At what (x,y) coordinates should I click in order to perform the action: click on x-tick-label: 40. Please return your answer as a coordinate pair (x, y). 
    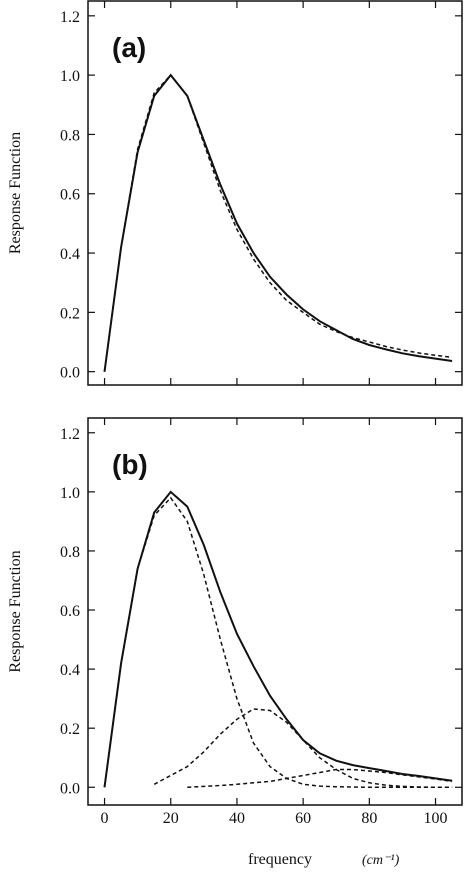
    Looking at the image, I should click on (237, 818).